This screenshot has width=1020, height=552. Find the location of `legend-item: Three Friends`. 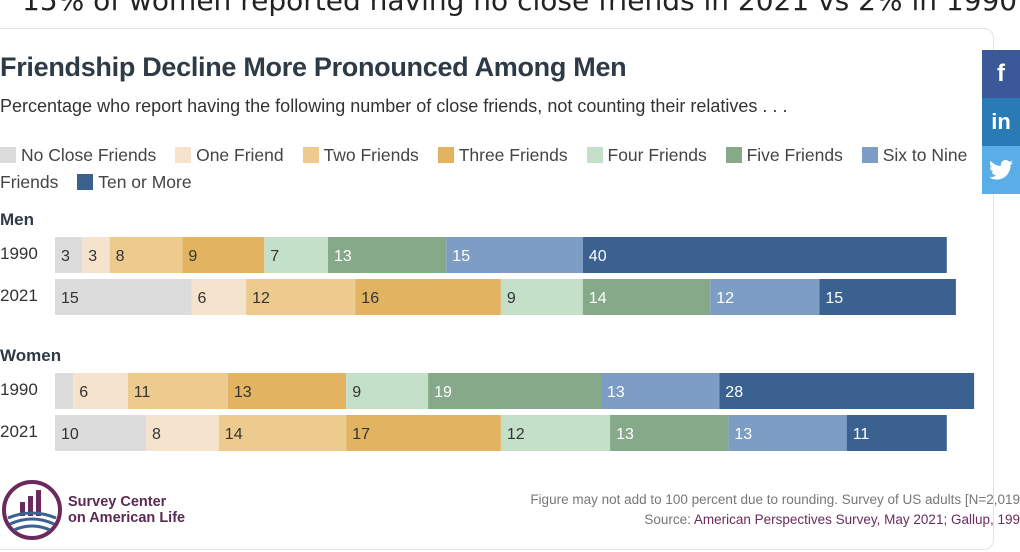

legend-item: Three Friends is located at coordinates (496, 155).